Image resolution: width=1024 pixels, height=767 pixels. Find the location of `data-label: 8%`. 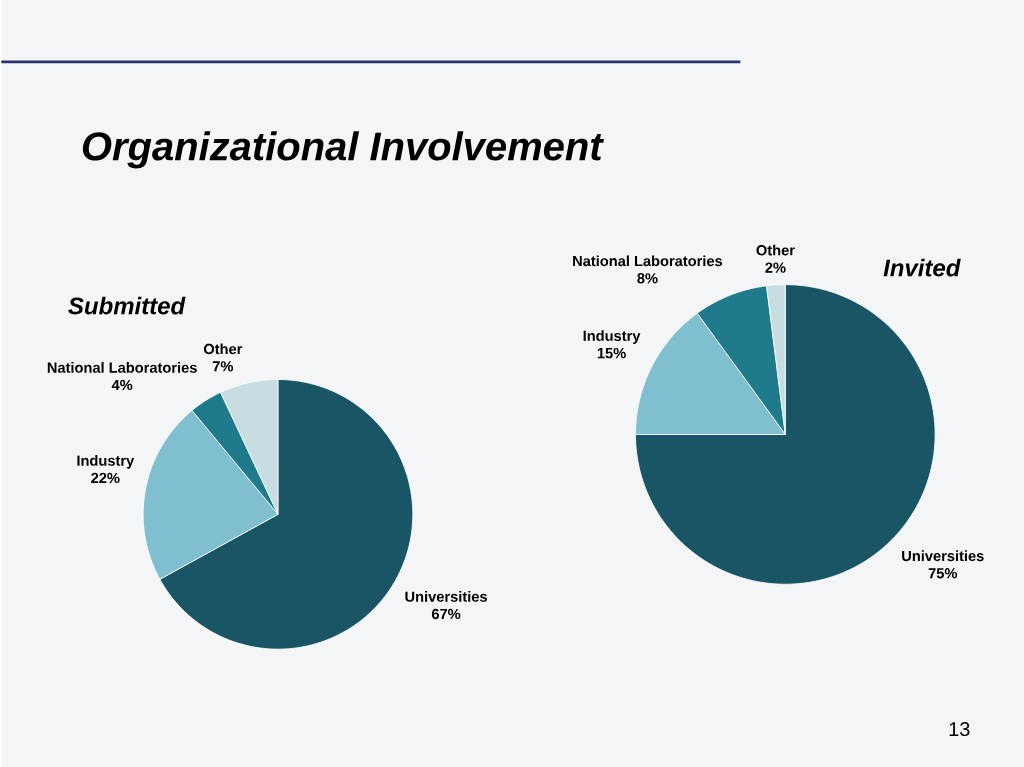

data-label: 8% is located at coordinates (647, 278).